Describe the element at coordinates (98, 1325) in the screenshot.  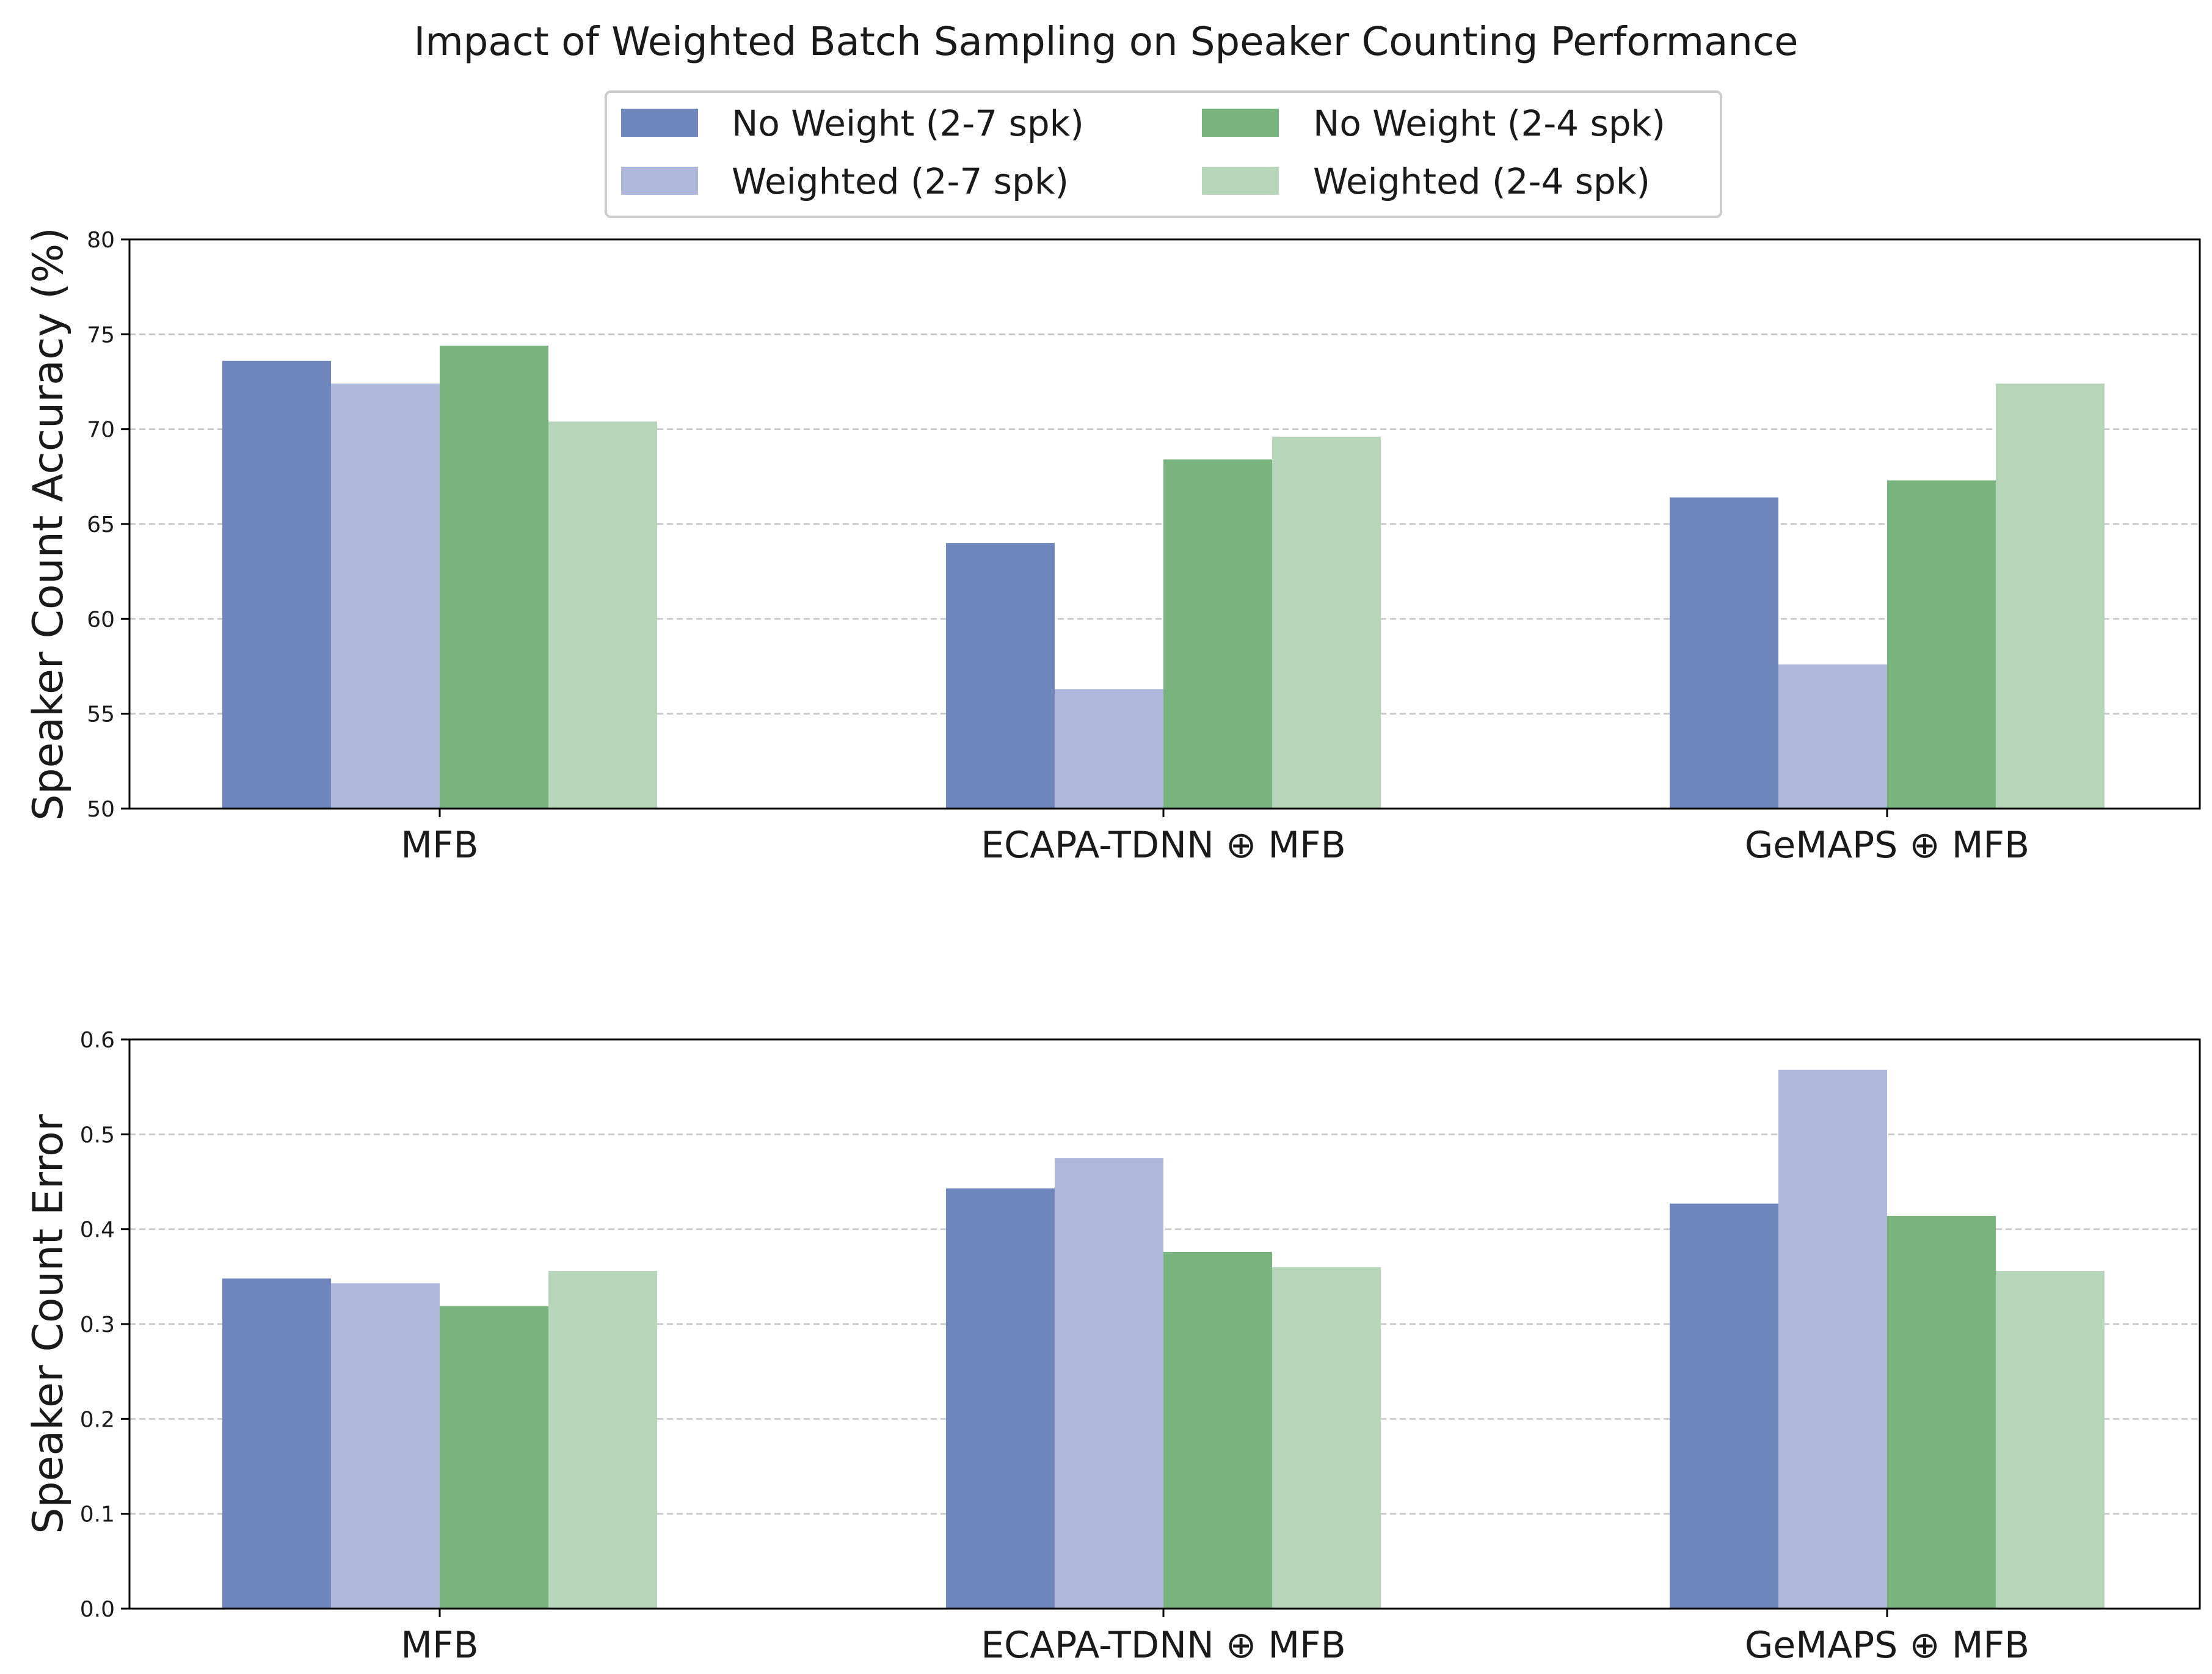
I see `error-ytick-label: 0.3` at that location.